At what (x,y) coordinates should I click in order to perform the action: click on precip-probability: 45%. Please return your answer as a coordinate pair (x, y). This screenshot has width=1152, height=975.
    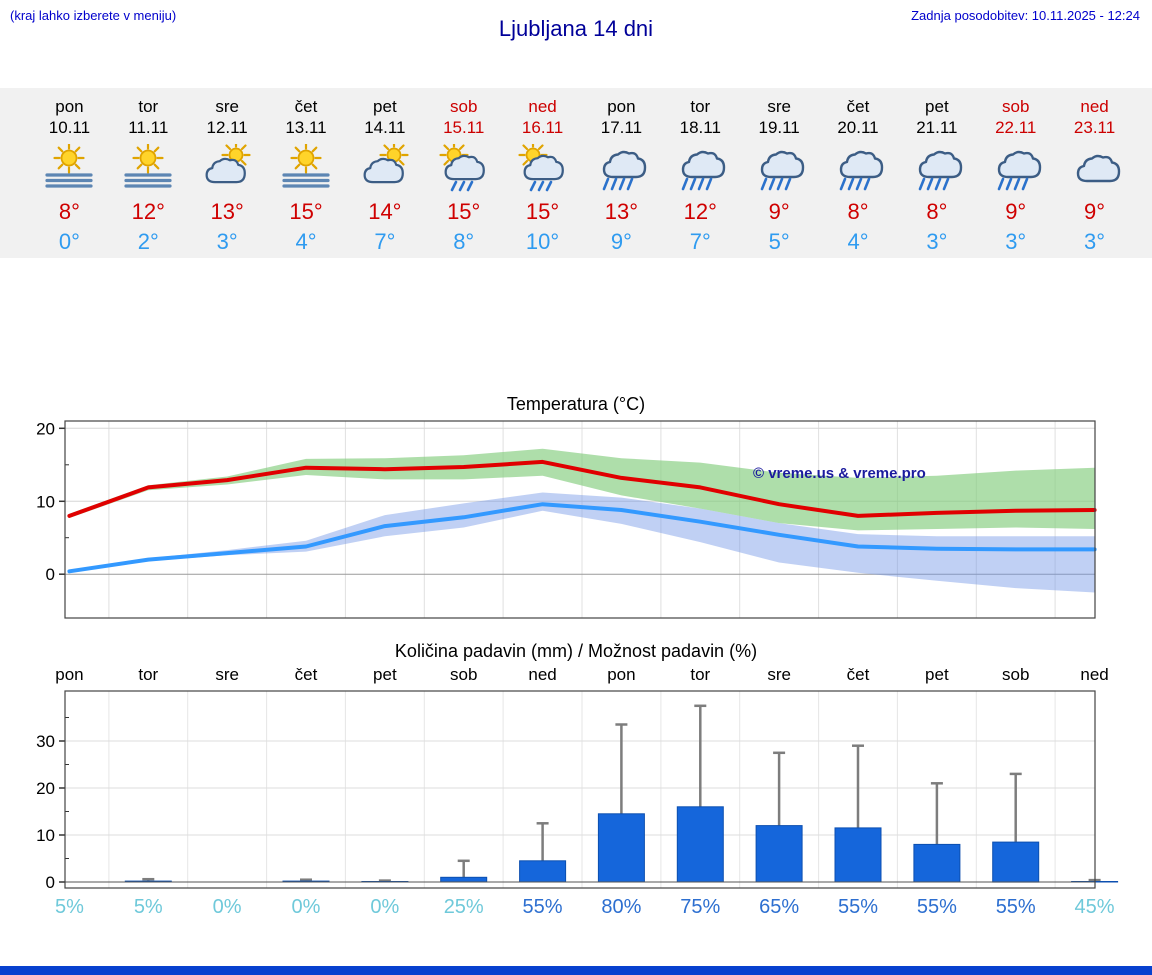
    Looking at the image, I should click on (1094, 907).